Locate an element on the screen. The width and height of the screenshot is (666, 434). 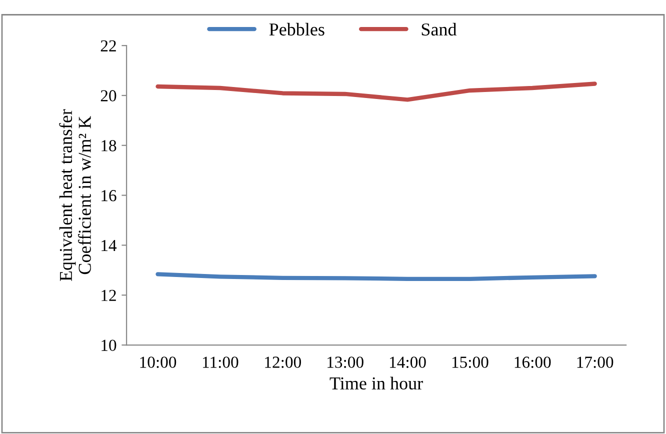
y-tick-label: 16 is located at coordinates (109, 196).